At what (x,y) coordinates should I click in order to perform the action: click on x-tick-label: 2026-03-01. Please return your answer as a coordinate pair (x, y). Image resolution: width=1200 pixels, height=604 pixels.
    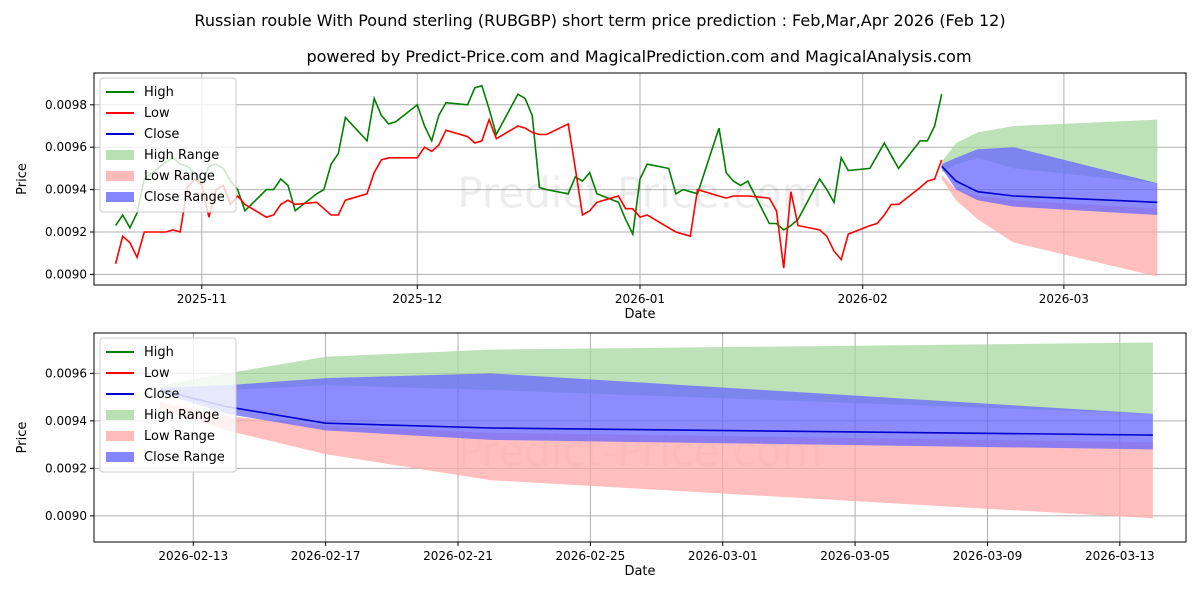
    Looking at the image, I should click on (723, 556).